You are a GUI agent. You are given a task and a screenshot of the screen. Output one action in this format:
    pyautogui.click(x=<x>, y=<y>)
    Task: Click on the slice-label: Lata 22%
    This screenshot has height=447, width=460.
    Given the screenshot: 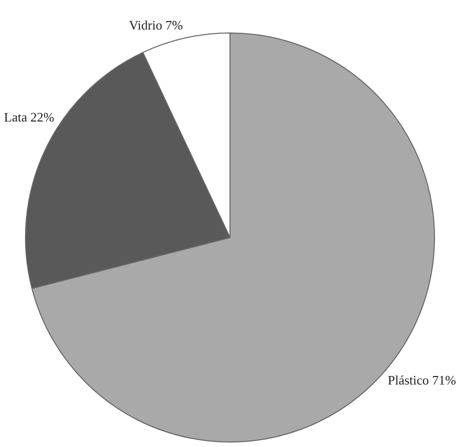 What is the action you would take?
    pyautogui.click(x=29, y=117)
    